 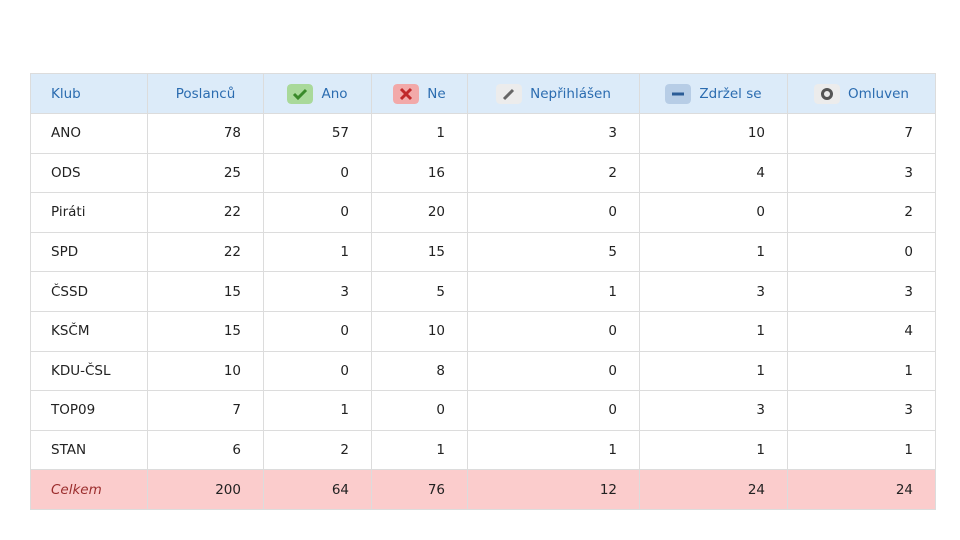 I want to click on header-cell: Klub, so click(x=89, y=93).